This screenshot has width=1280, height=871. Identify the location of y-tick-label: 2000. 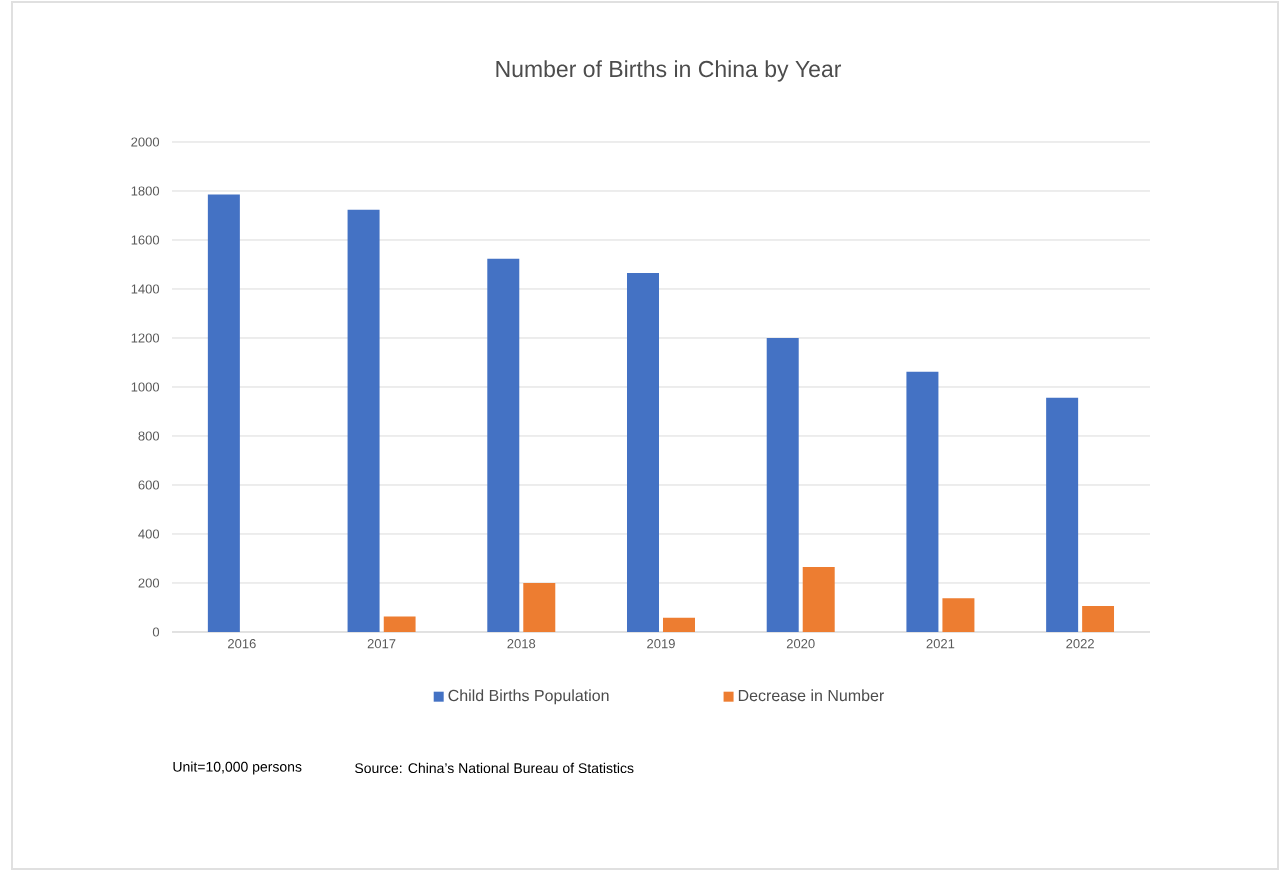
(145, 142).